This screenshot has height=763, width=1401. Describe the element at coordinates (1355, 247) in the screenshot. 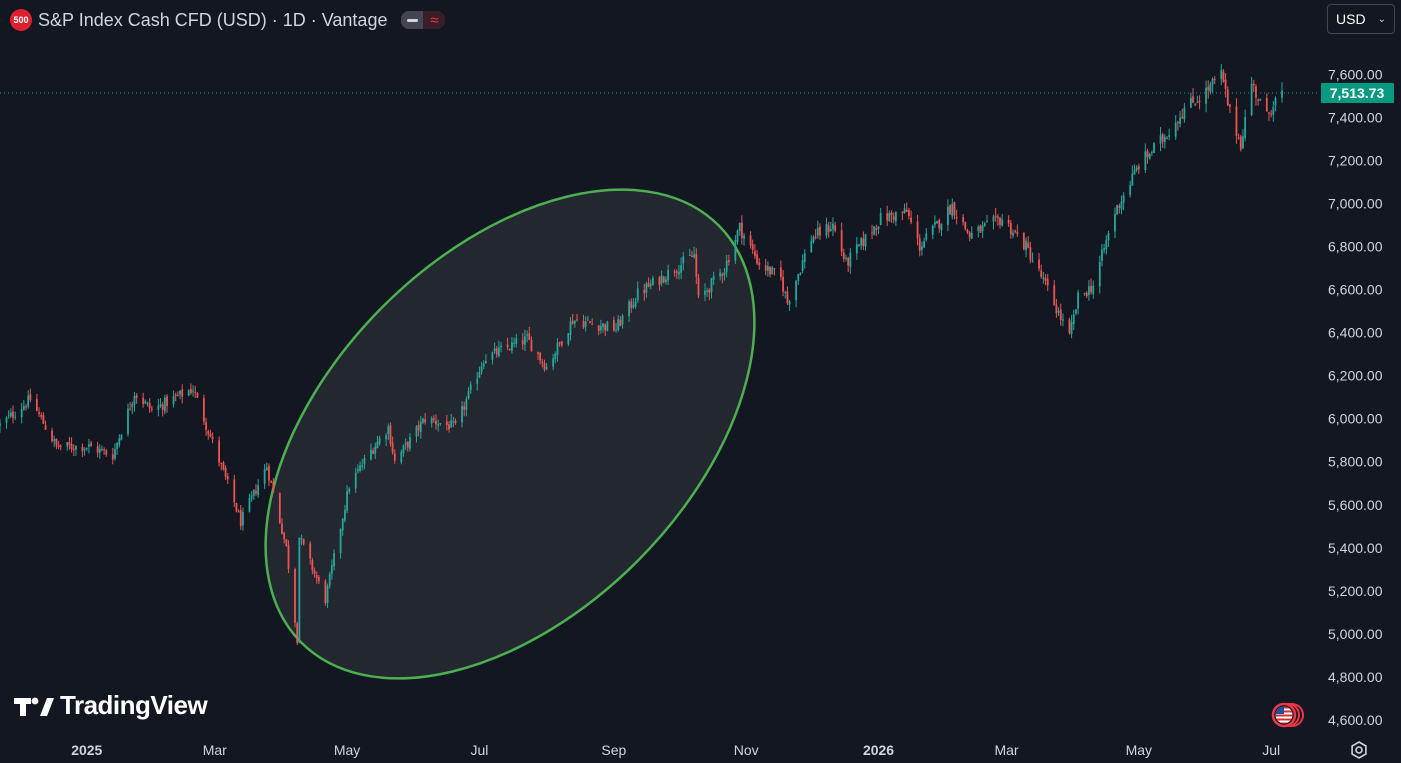

I see `y-tick-label: 6,800.00` at that location.